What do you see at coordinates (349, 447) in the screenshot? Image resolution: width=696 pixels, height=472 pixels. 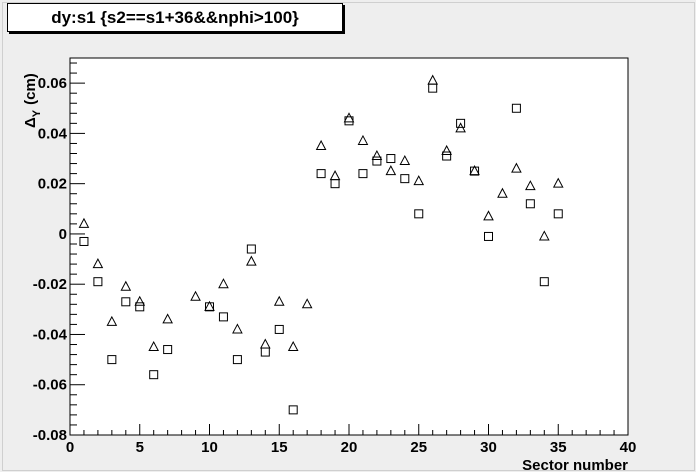 I see `x-tick-label: 20` at bounding box center [349, 447].